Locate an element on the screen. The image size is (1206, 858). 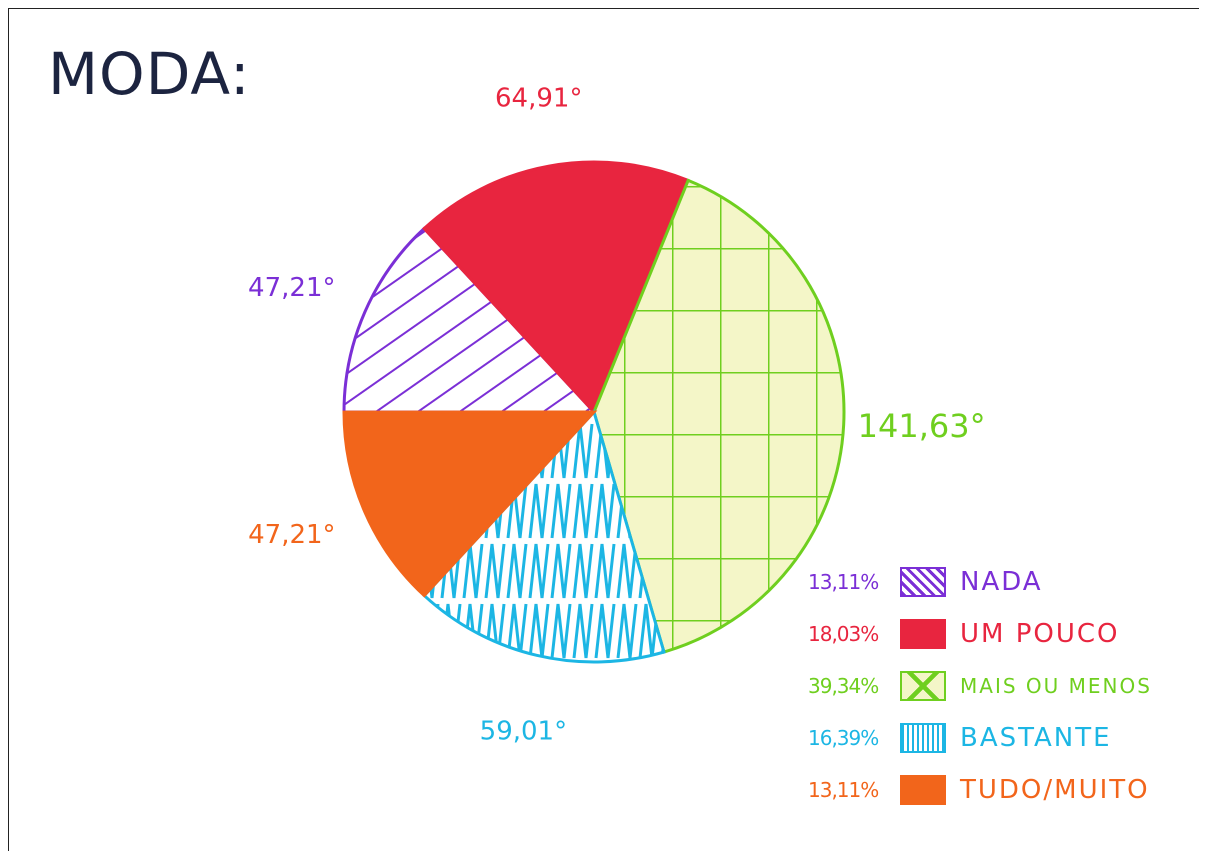
legend-percent: 18,03% is located at coordinates (843, 634).